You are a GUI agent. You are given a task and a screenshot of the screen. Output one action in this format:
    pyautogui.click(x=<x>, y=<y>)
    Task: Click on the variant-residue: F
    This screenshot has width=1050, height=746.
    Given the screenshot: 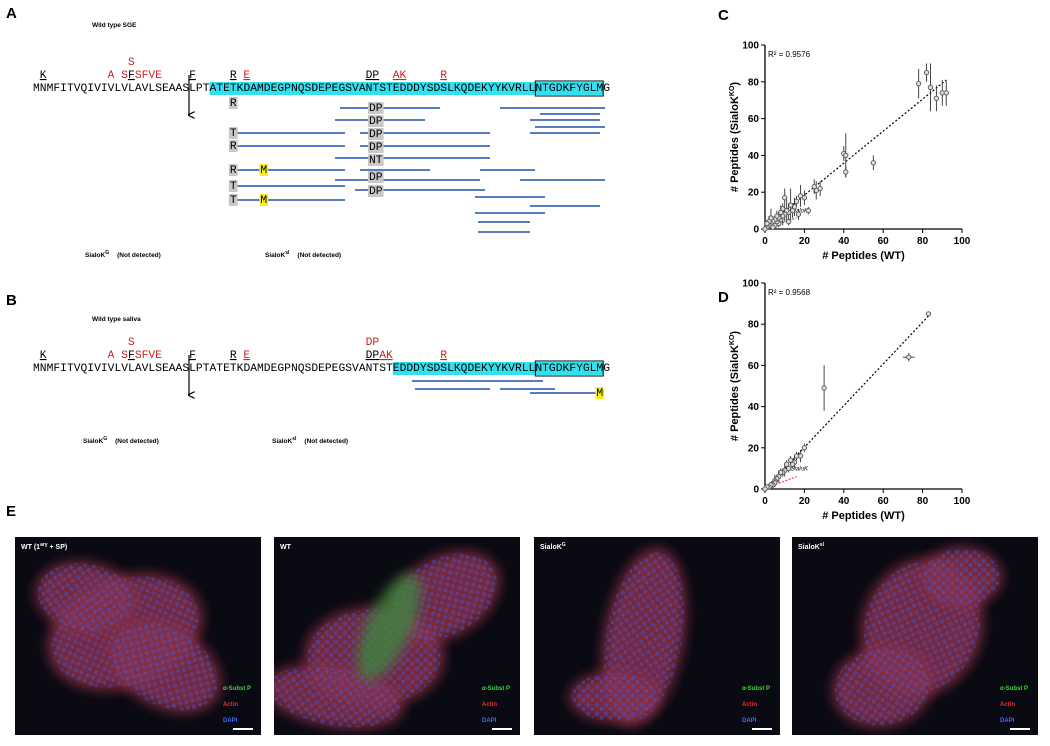 What is the action you would take?
    pyautogui.click(x=192, y=76)
    